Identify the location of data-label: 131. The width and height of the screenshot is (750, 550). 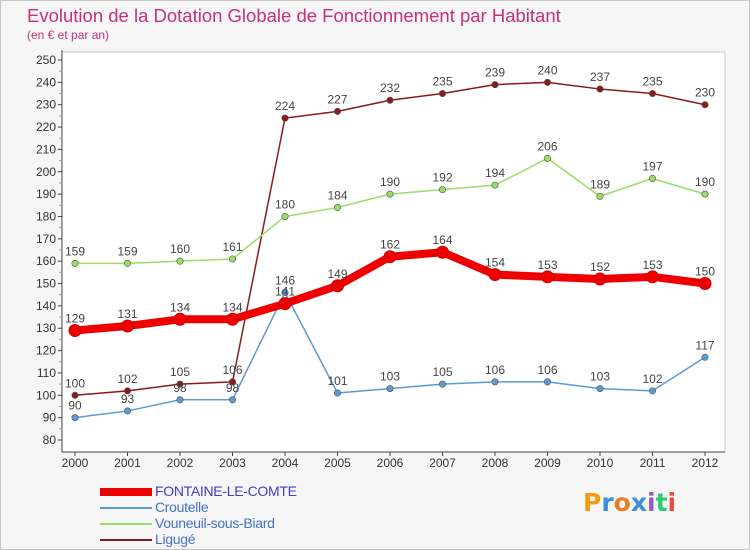
(127, 314).